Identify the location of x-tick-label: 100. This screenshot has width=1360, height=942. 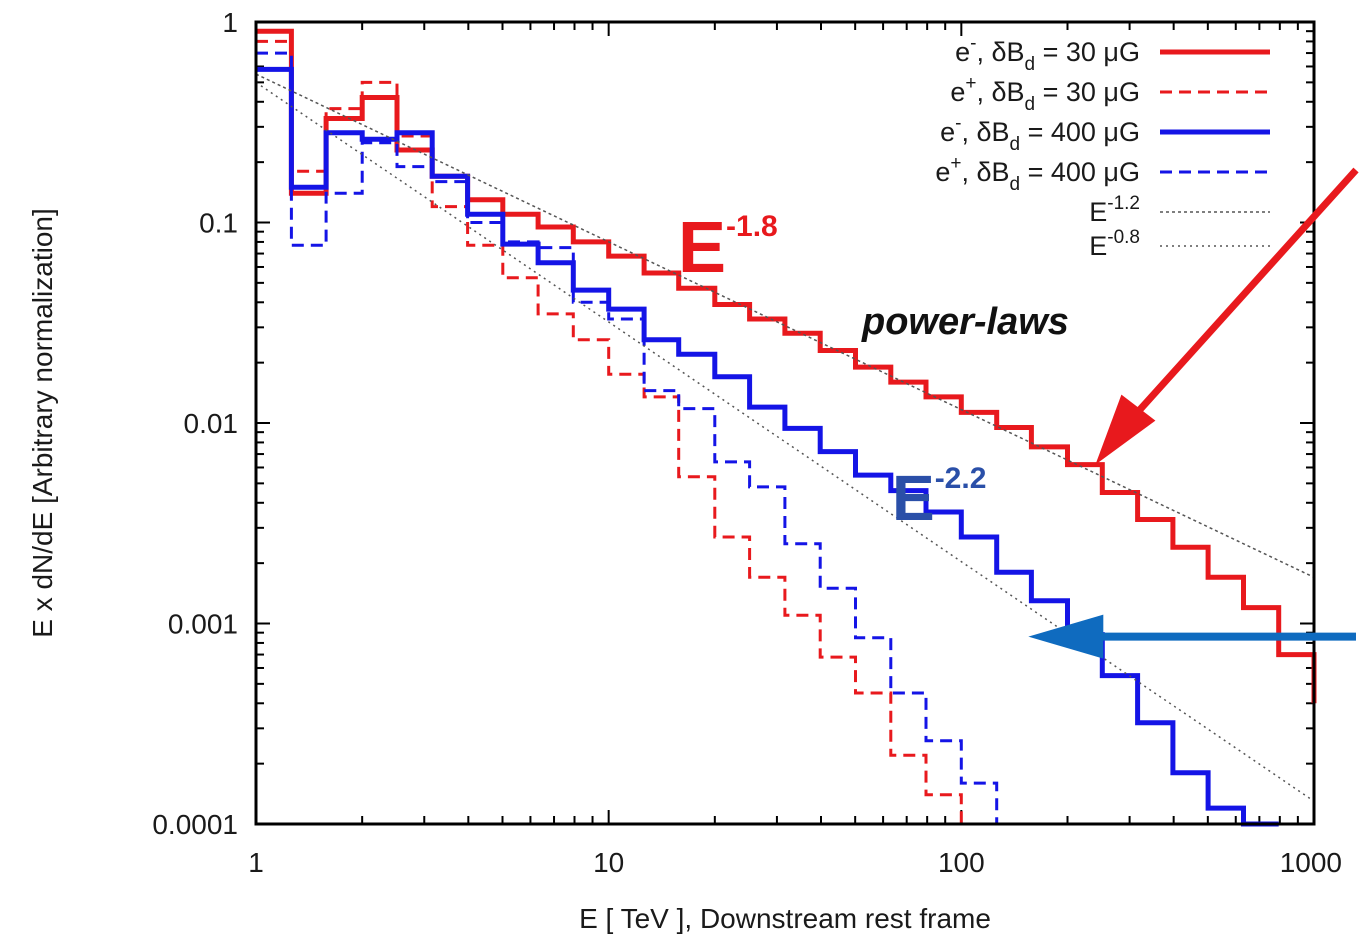
(961, 862).